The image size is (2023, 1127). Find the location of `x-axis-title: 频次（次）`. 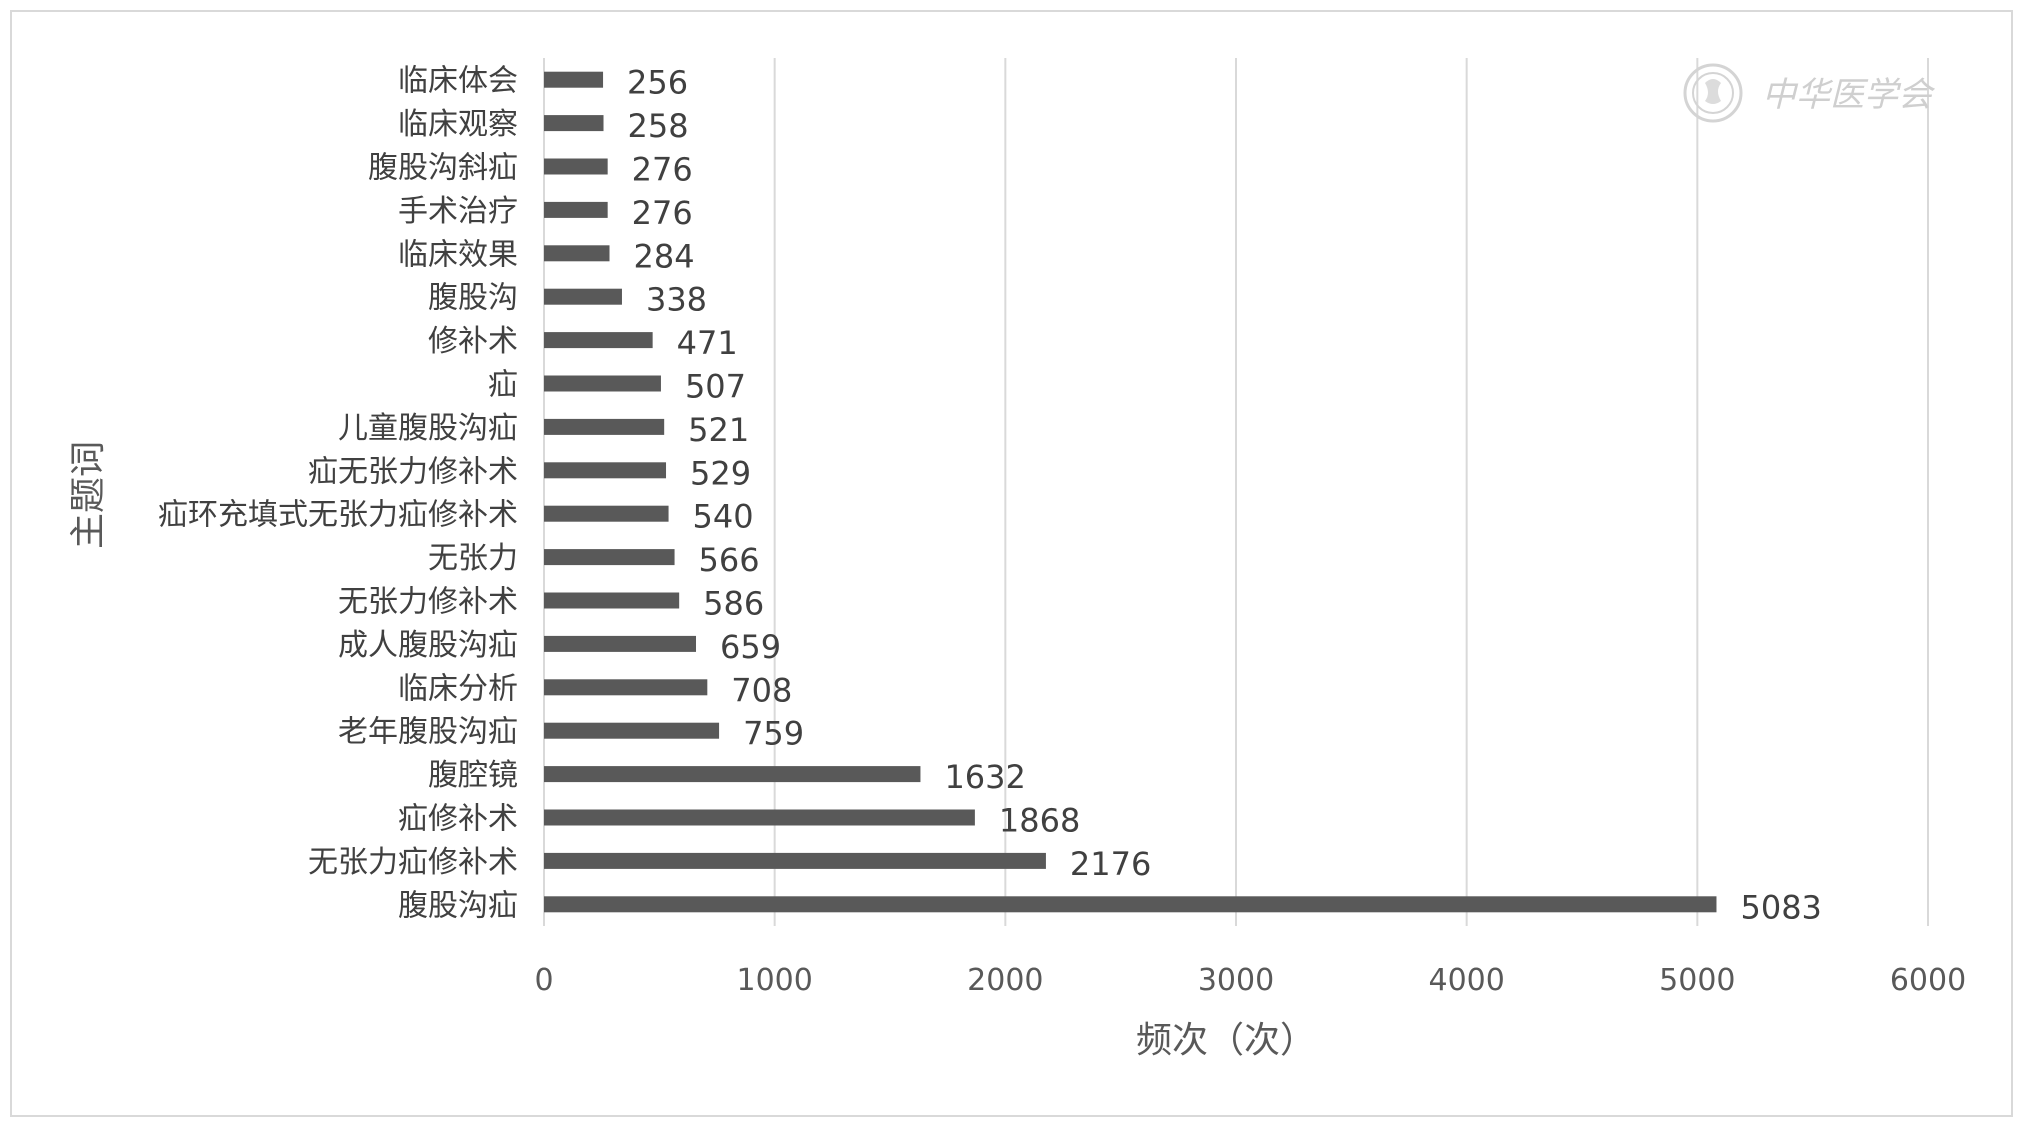

x-axis-title: 频次（次） is located at coordinates (1226, 1040).